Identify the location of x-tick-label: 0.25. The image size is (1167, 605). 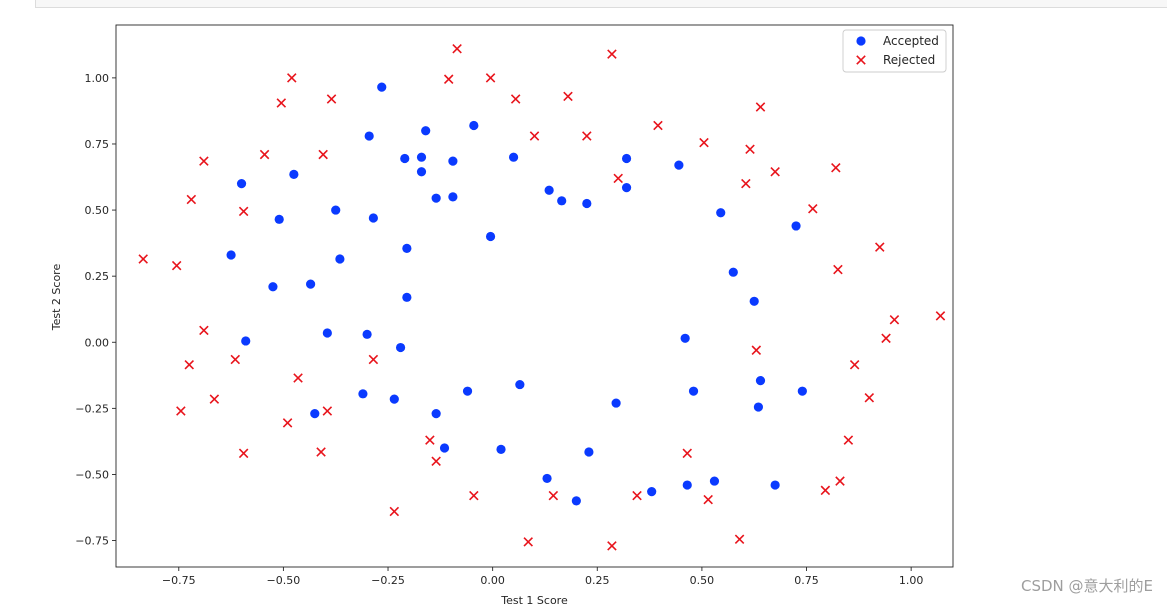
(597, 580).